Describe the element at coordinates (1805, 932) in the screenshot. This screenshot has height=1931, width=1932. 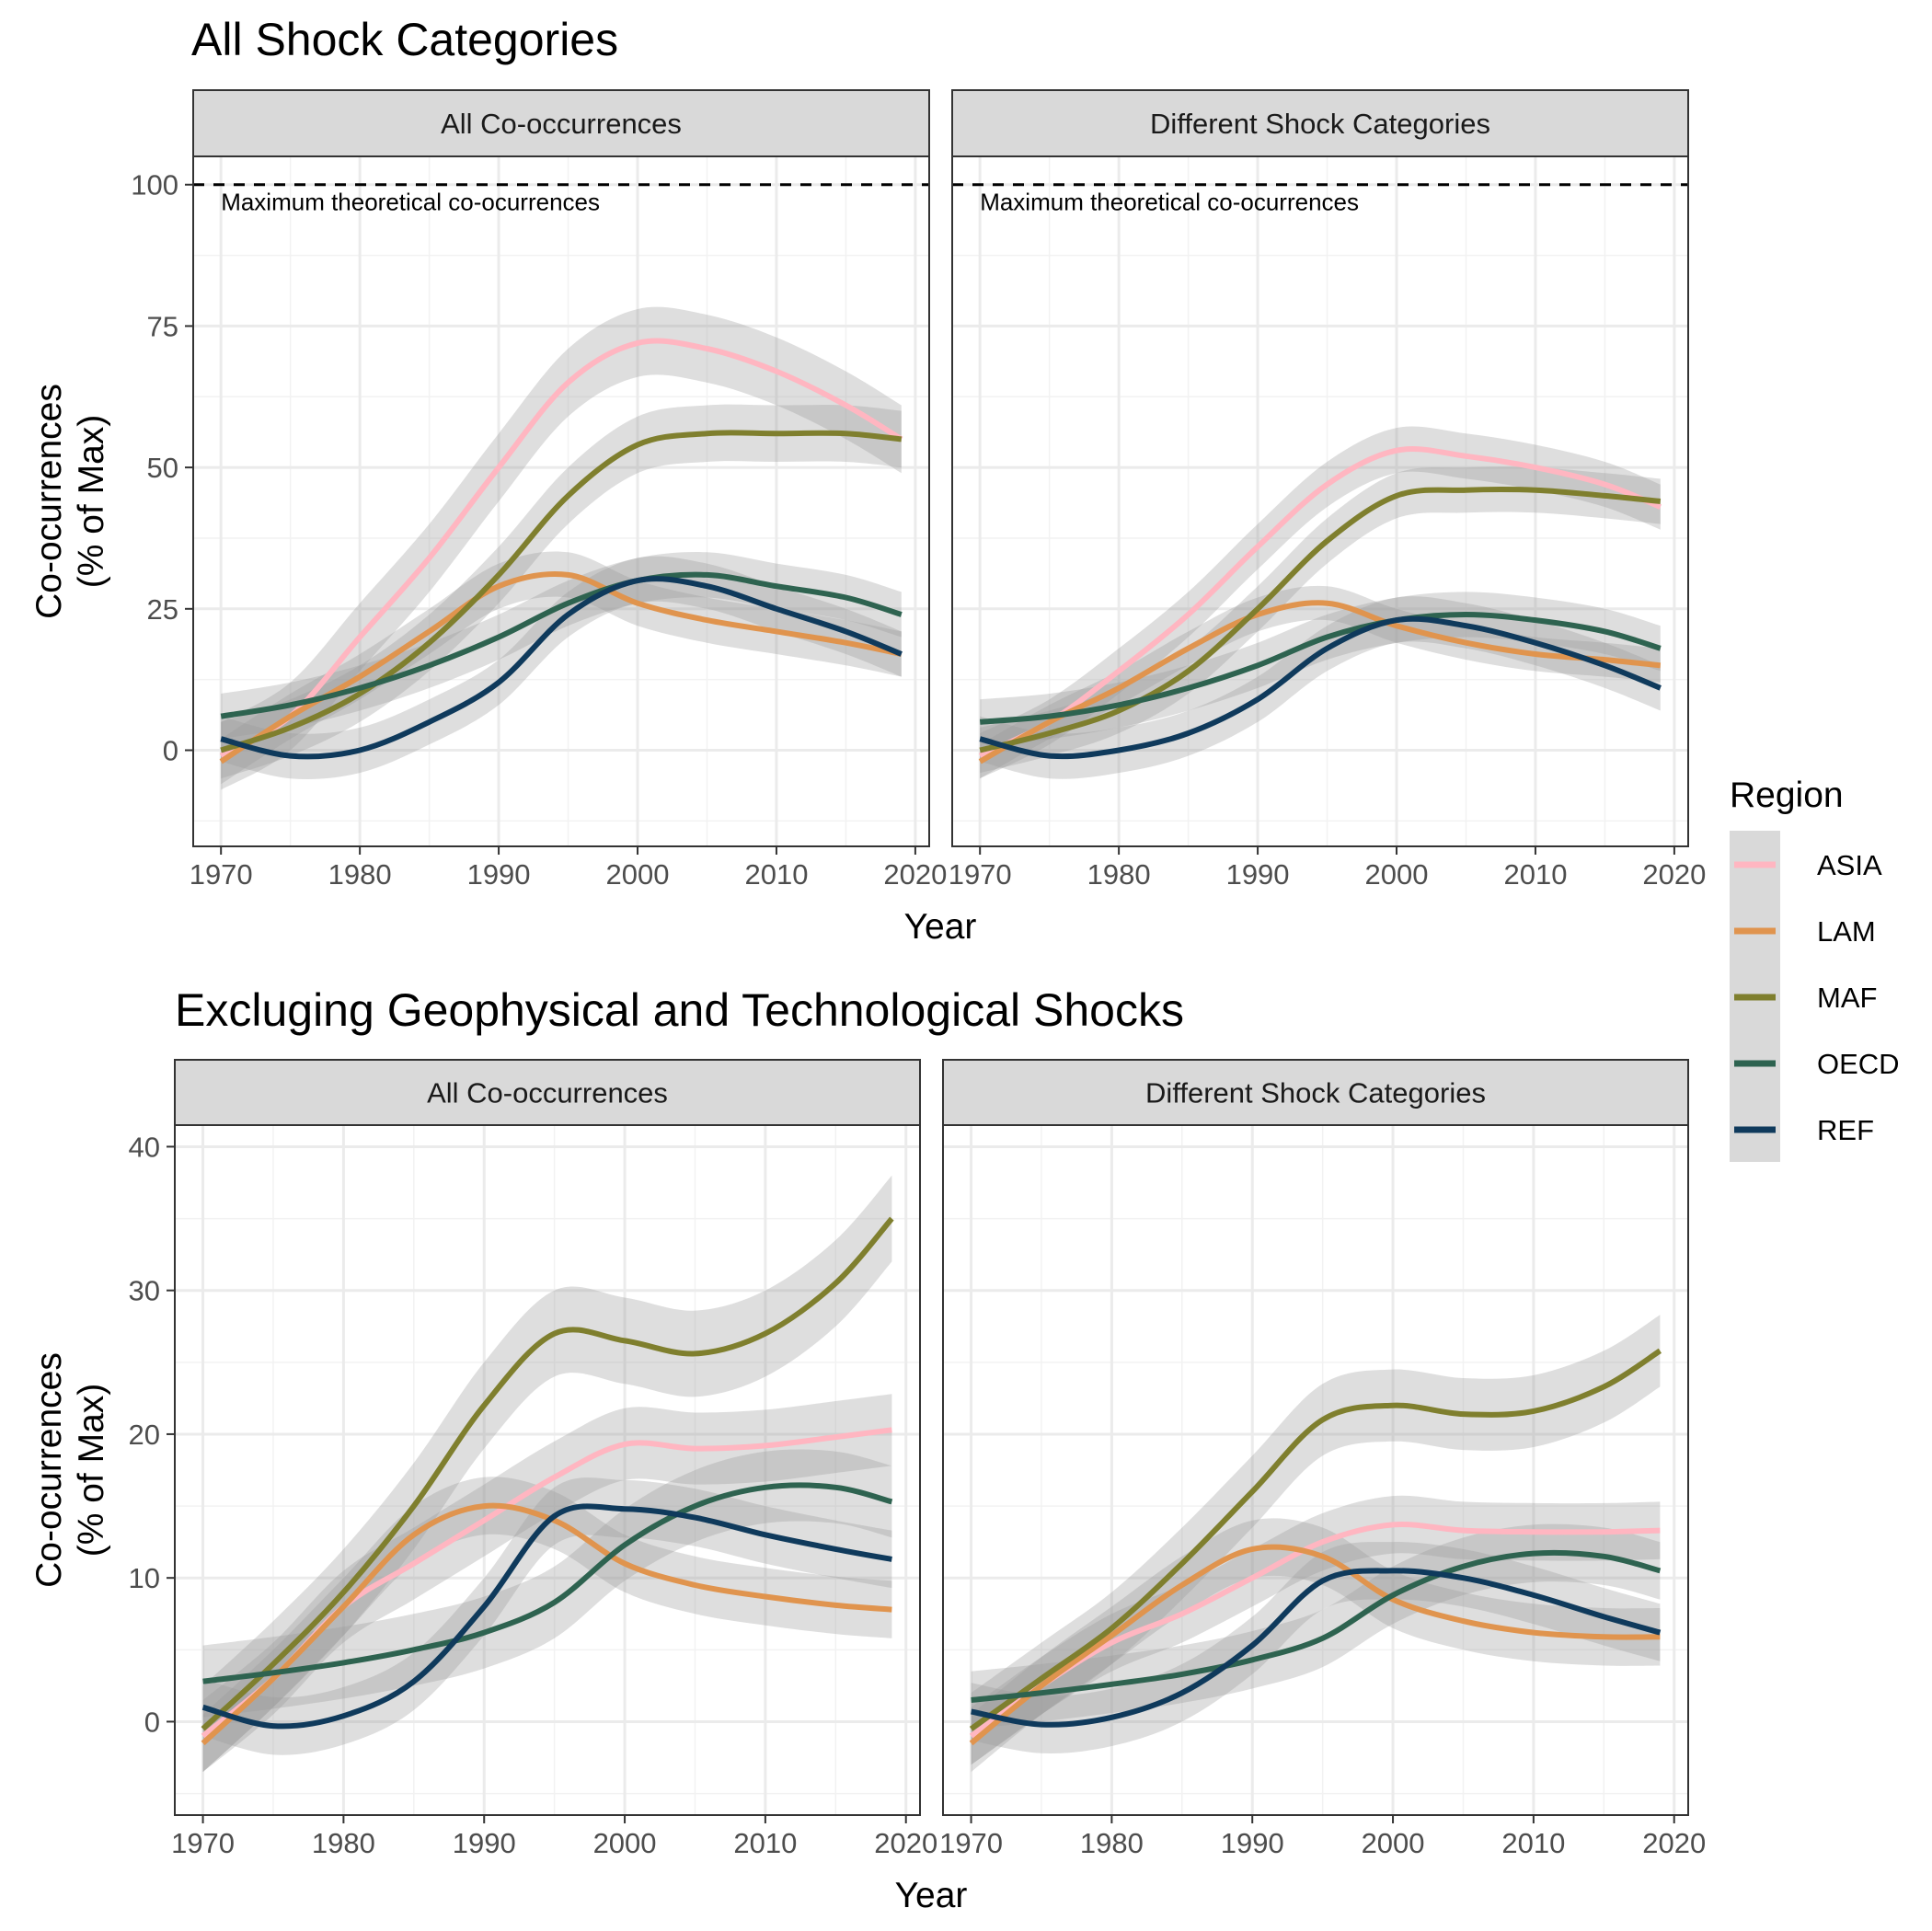
I see `legend-item-lam: LAM` at that location.